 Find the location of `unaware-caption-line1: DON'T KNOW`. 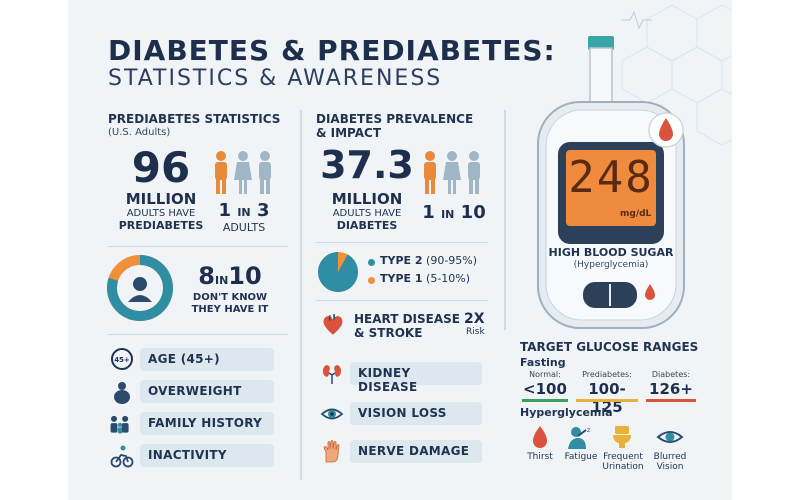

unaware-caption-line1: DON'T KNOW is located at coordinates (230, 297).